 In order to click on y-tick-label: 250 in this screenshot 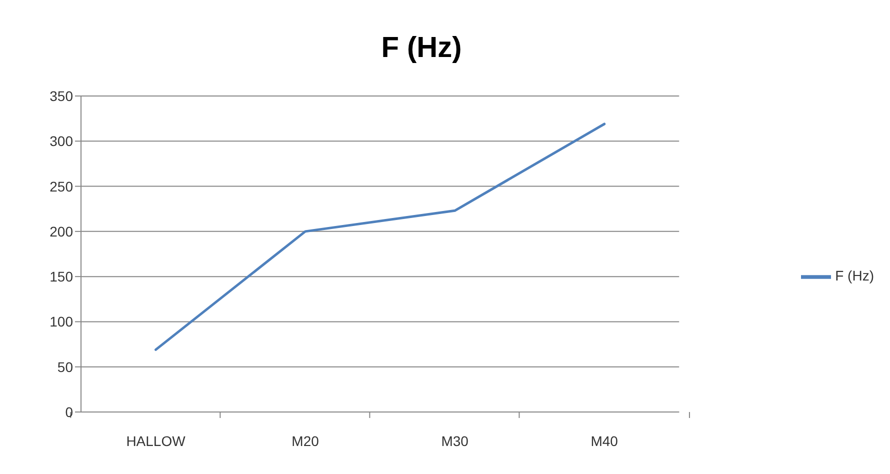, I will do `click(62, 186)`.